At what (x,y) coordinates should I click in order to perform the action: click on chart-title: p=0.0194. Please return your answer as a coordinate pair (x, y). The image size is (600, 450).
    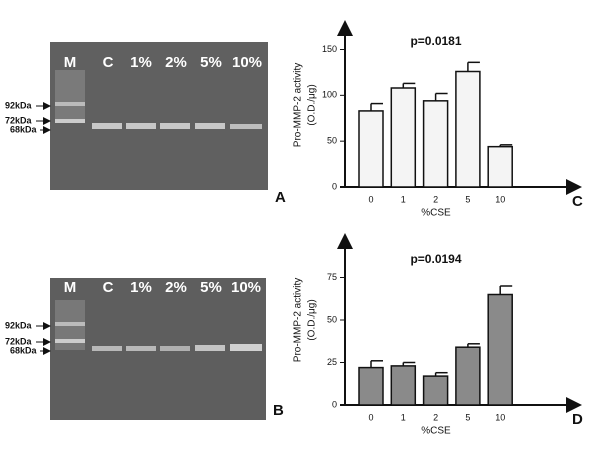
    Looking at the image, I should click on (435, 259).